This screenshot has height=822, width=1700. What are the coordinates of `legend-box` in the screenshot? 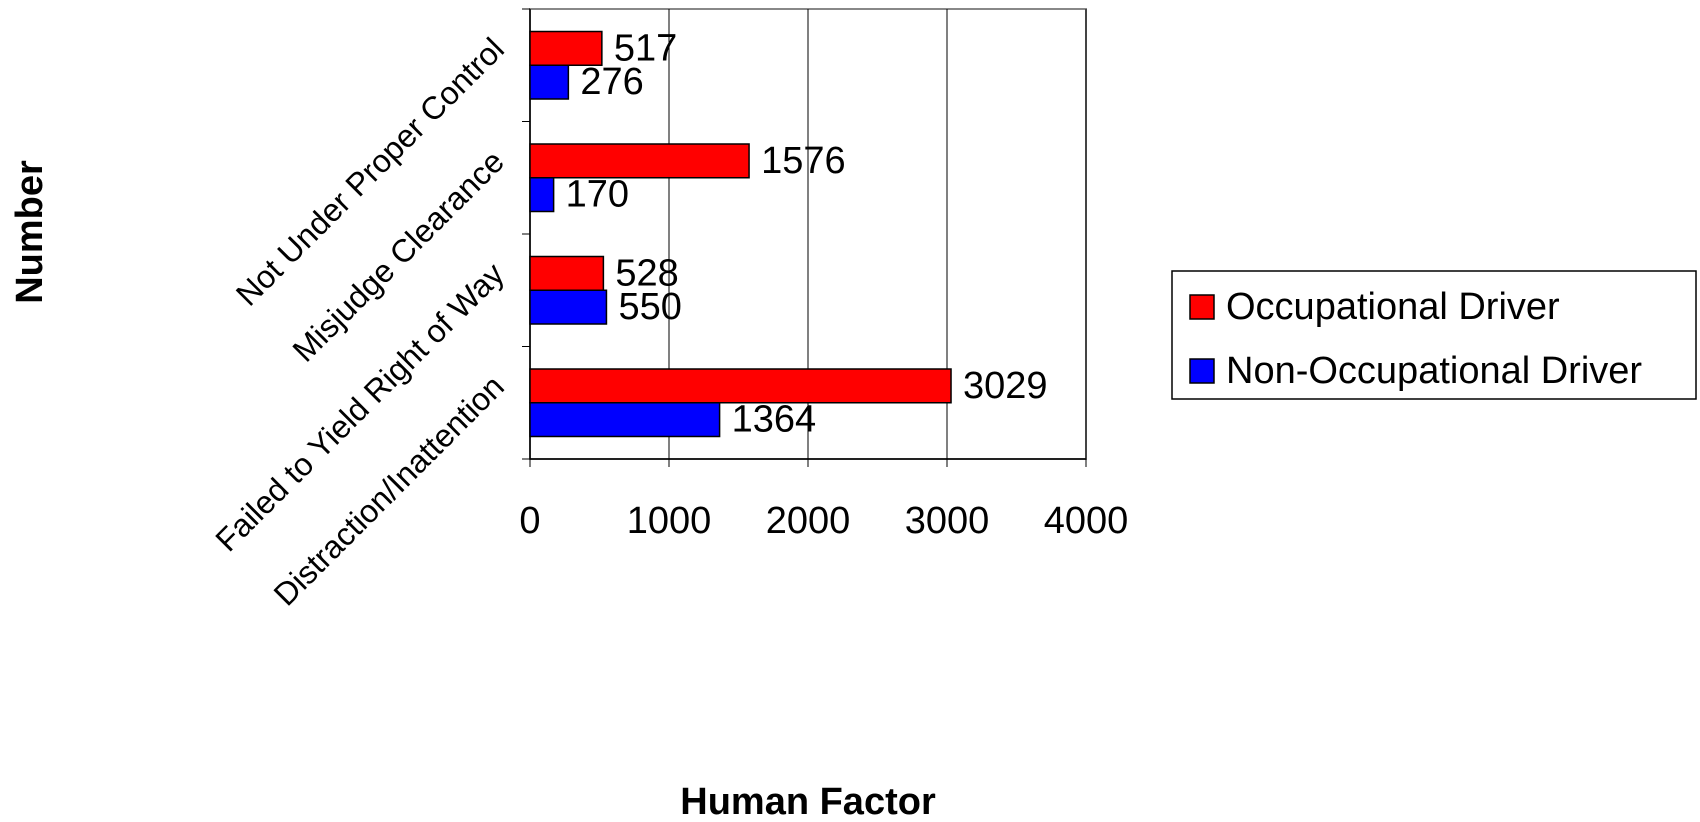 It's located at (1434, 335).